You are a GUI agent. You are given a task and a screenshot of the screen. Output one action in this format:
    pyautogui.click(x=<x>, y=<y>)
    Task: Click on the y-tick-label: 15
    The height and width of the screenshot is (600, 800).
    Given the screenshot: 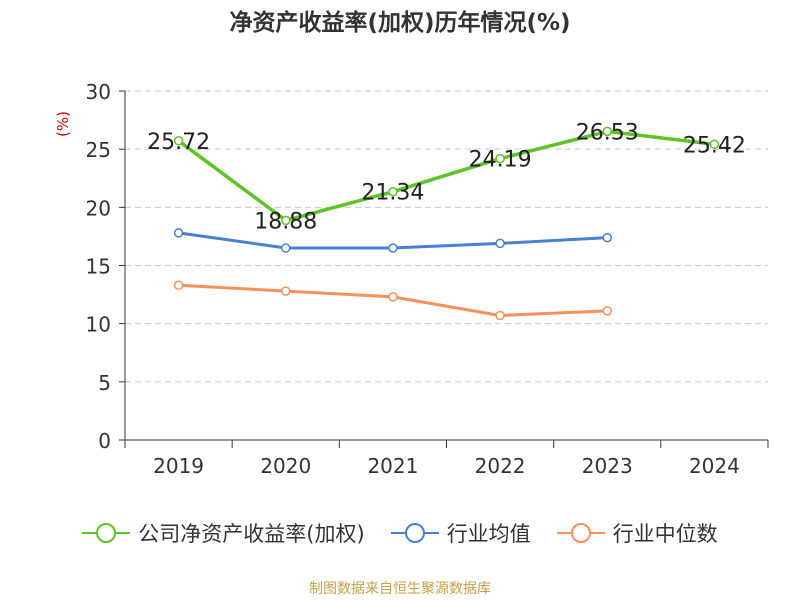 What is the action you would take?
    pyautogui.click(x=98, y=267)
    